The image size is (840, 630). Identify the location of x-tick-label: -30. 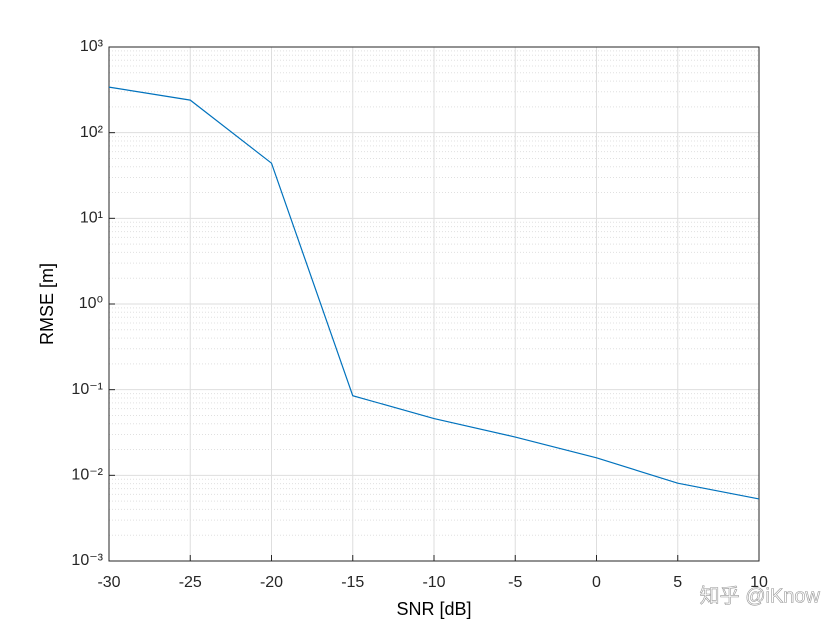
(108, 582).